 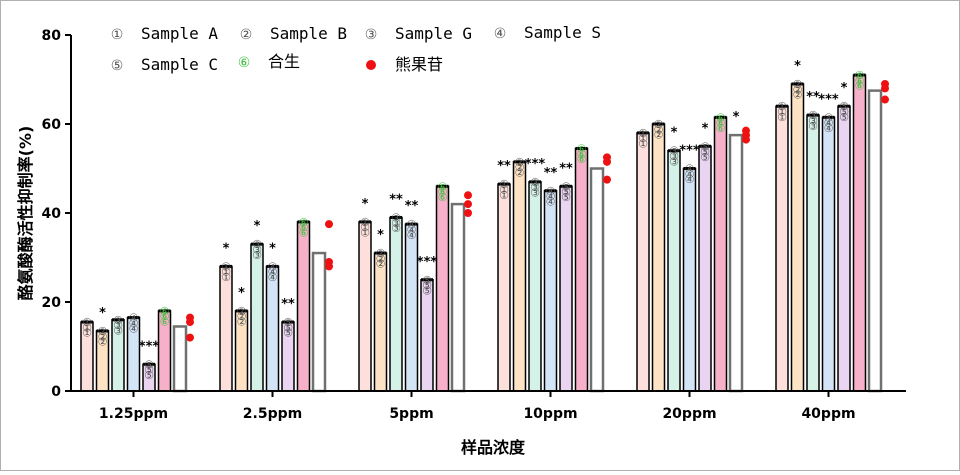 What do you see at coordinates (179, 64) in the screenshot?
I see `legend-label: Sample C` at bounding box center [179, 64].